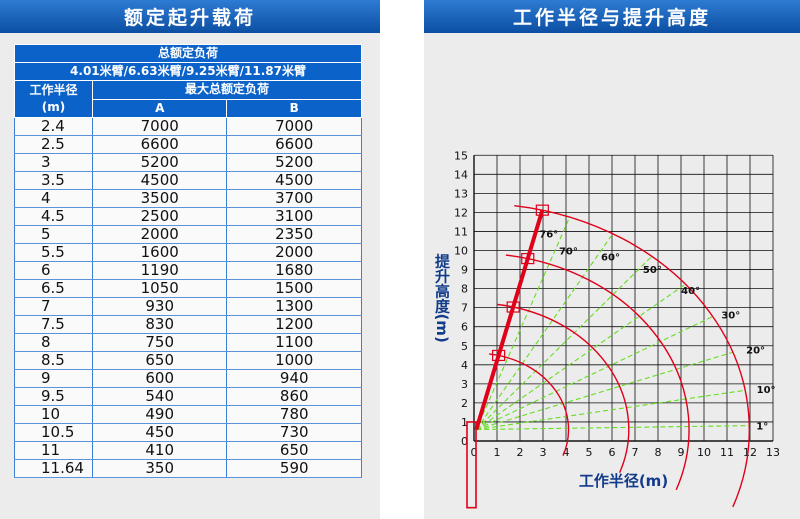  I want to click on load-a-cell: 490, so click(159, 414).